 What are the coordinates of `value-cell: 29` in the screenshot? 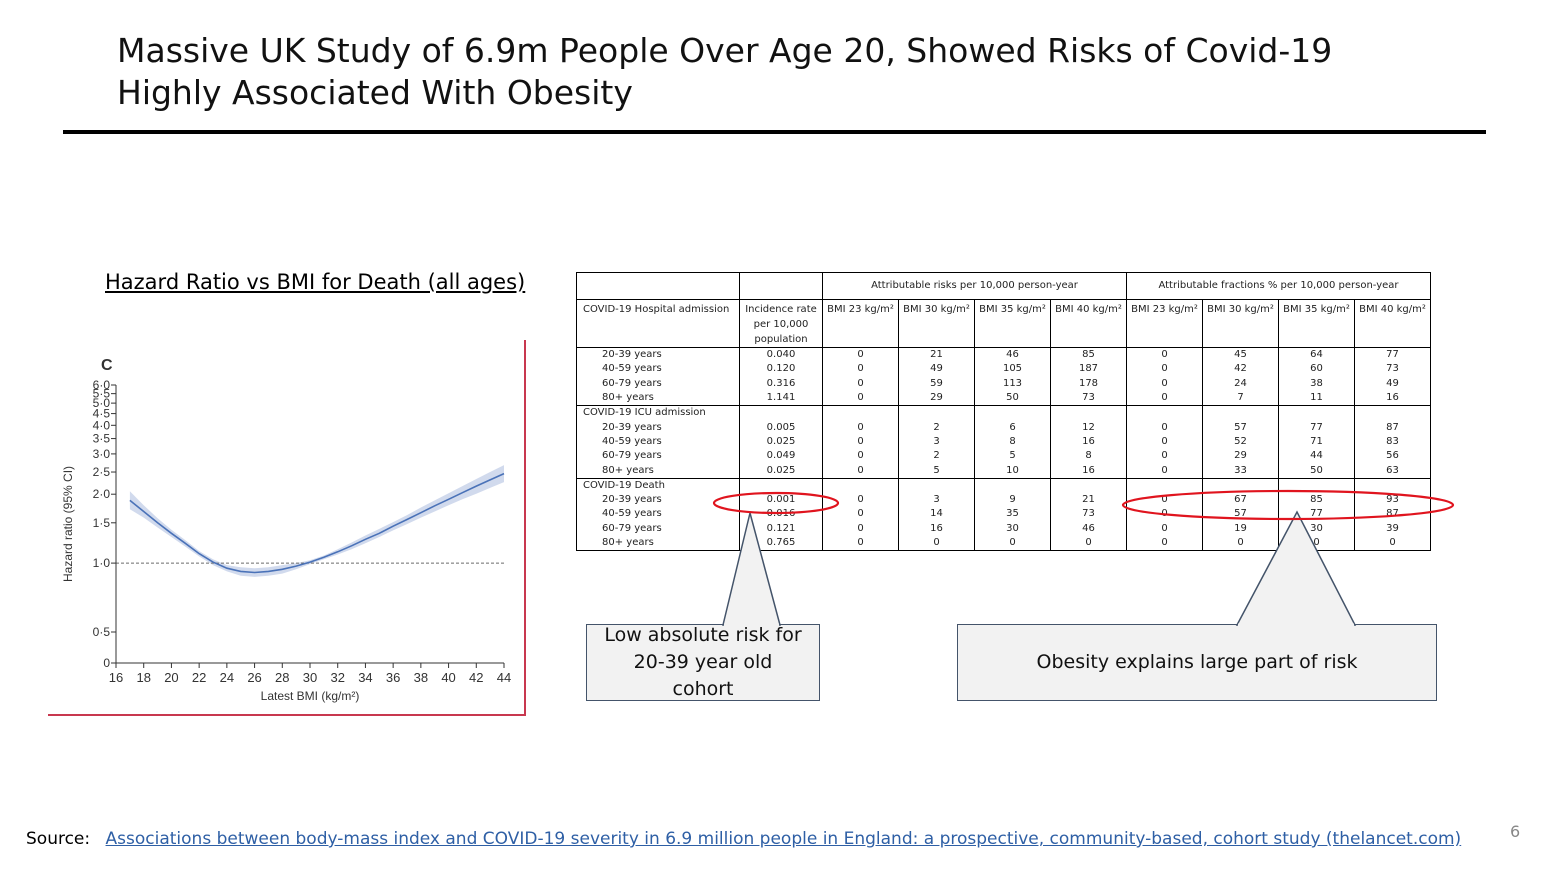 It's located at (936, 398).